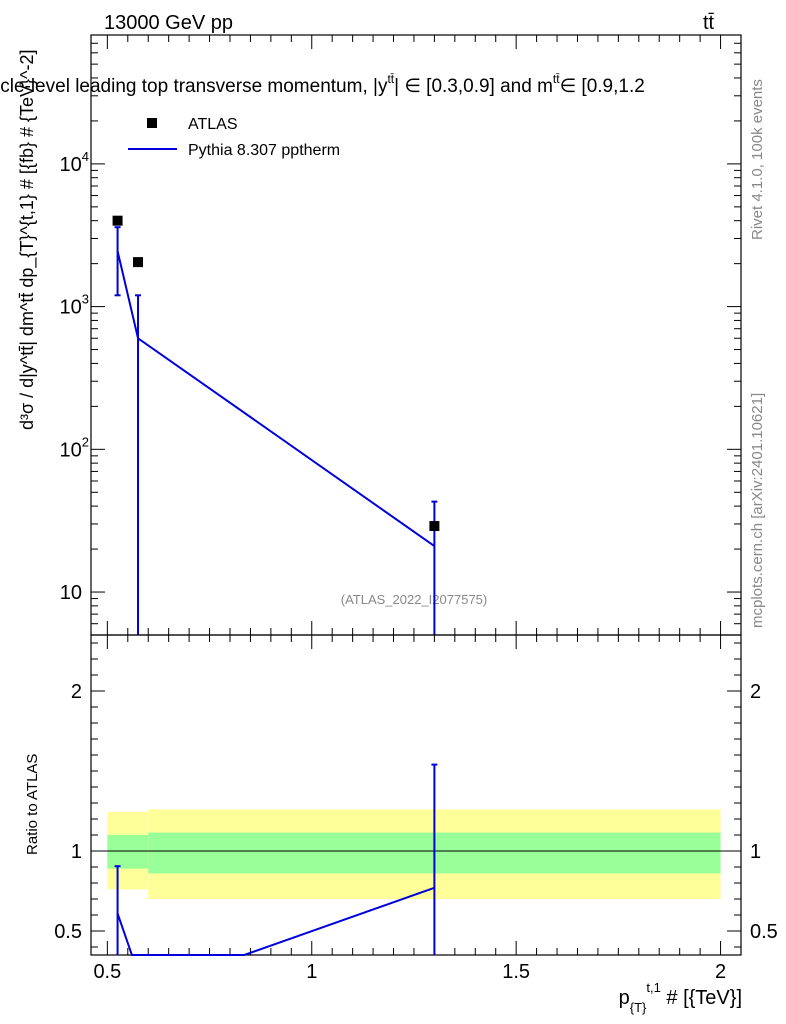 Image resolution: width=786 pixels, height=1024 pixels. What do you see at coordinates (311, 972) in the screenshot?
I see `x-tick-label: 1` at bounding box center [311, 972].